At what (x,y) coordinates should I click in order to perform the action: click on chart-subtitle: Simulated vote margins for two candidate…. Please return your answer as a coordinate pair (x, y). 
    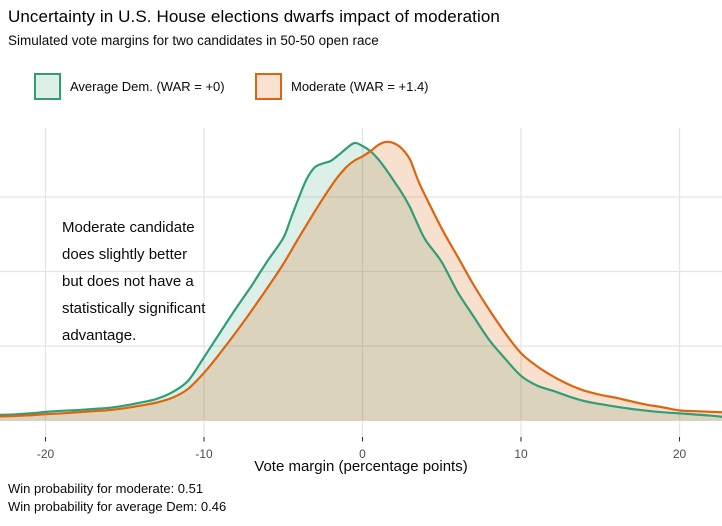
    Looking at the image, I should click on (193, 40).